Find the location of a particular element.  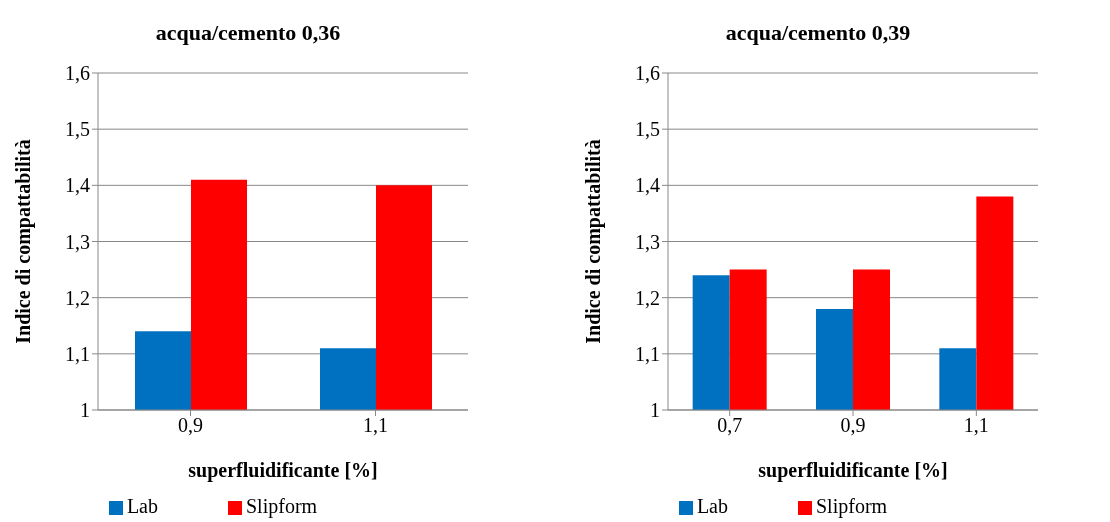

chart-title: acqua/cemento 0,39 is located at coordinates (818, 33).